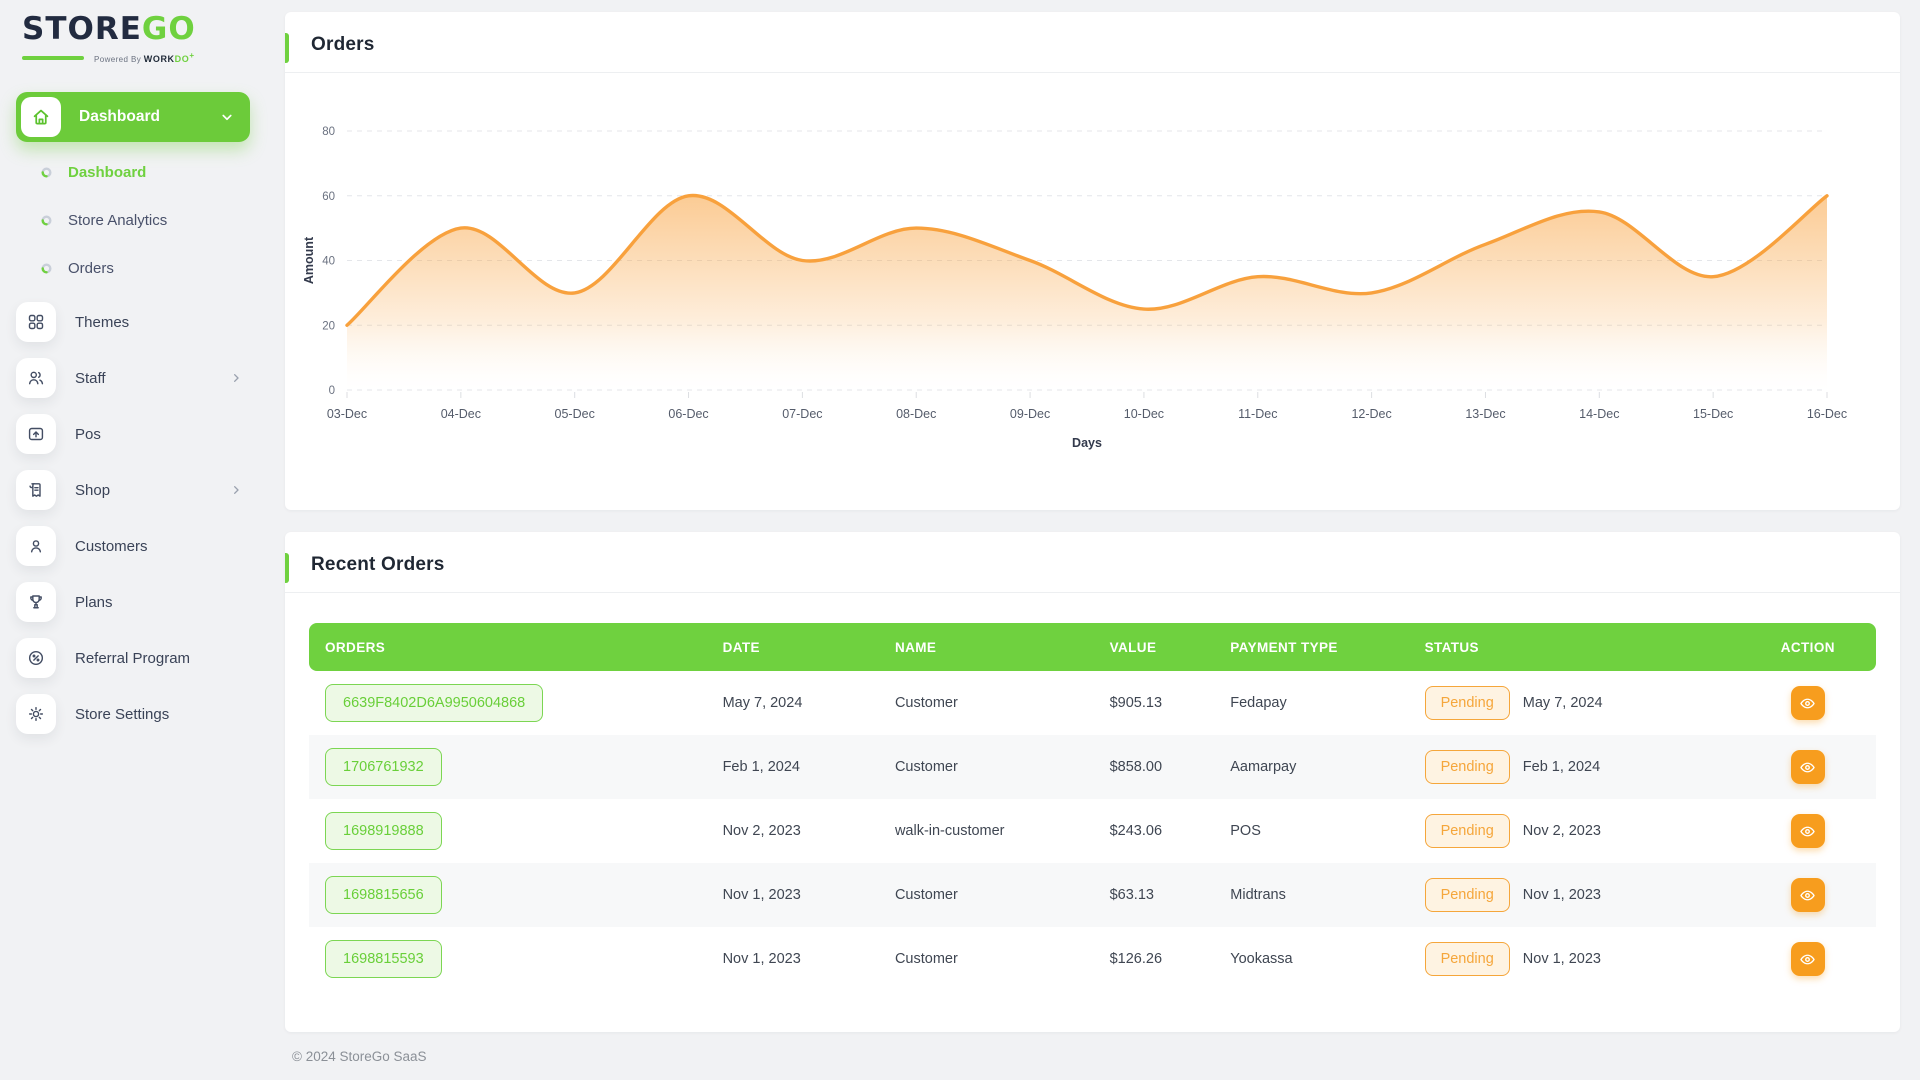  I want to click on settings-gear-icon, so click(36, 714).